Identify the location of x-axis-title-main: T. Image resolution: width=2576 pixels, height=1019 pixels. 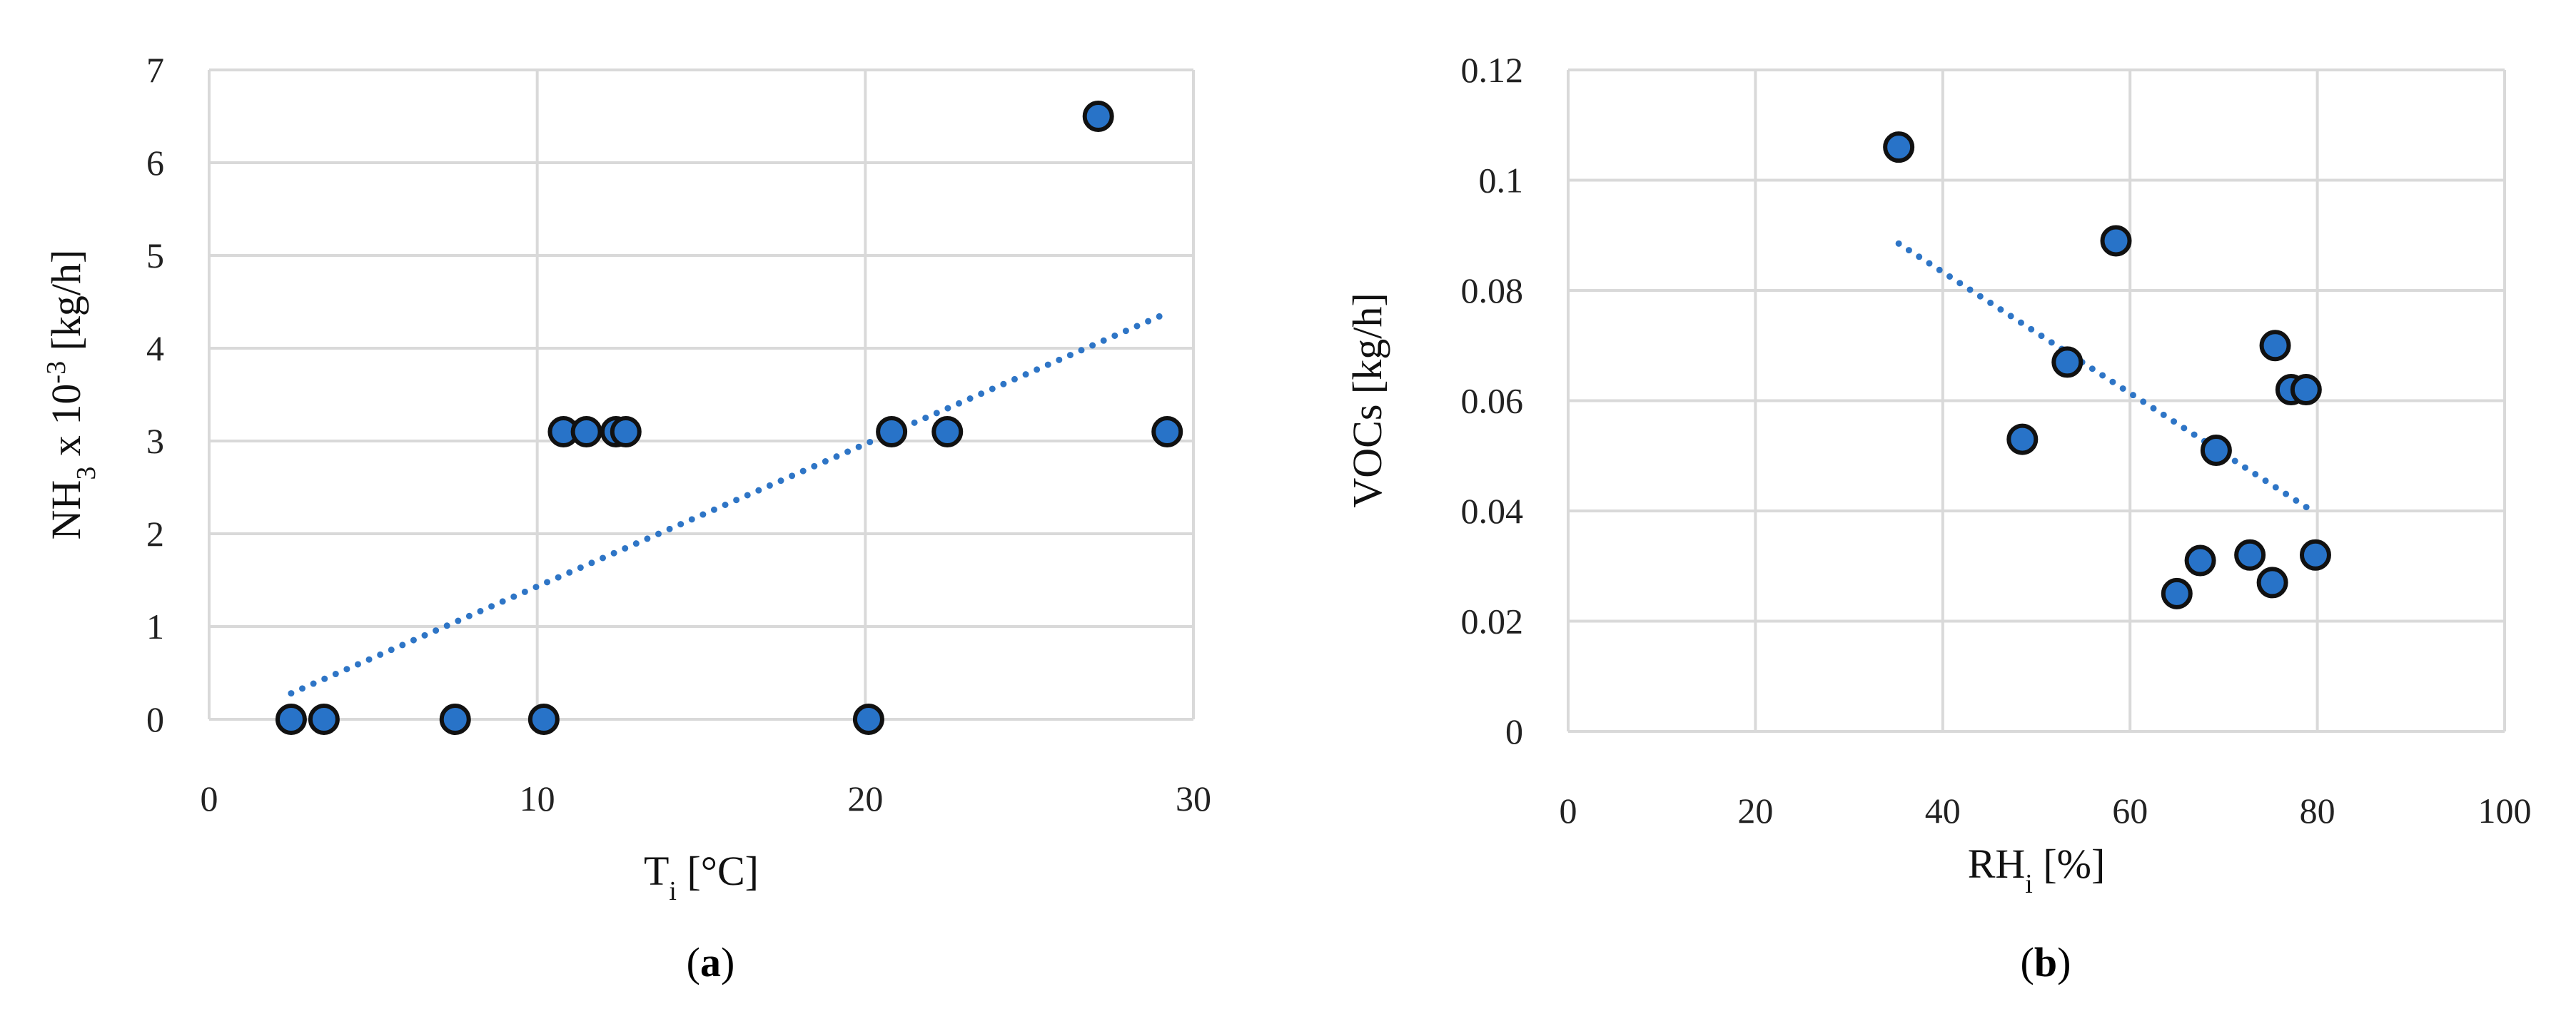
(656, 871).